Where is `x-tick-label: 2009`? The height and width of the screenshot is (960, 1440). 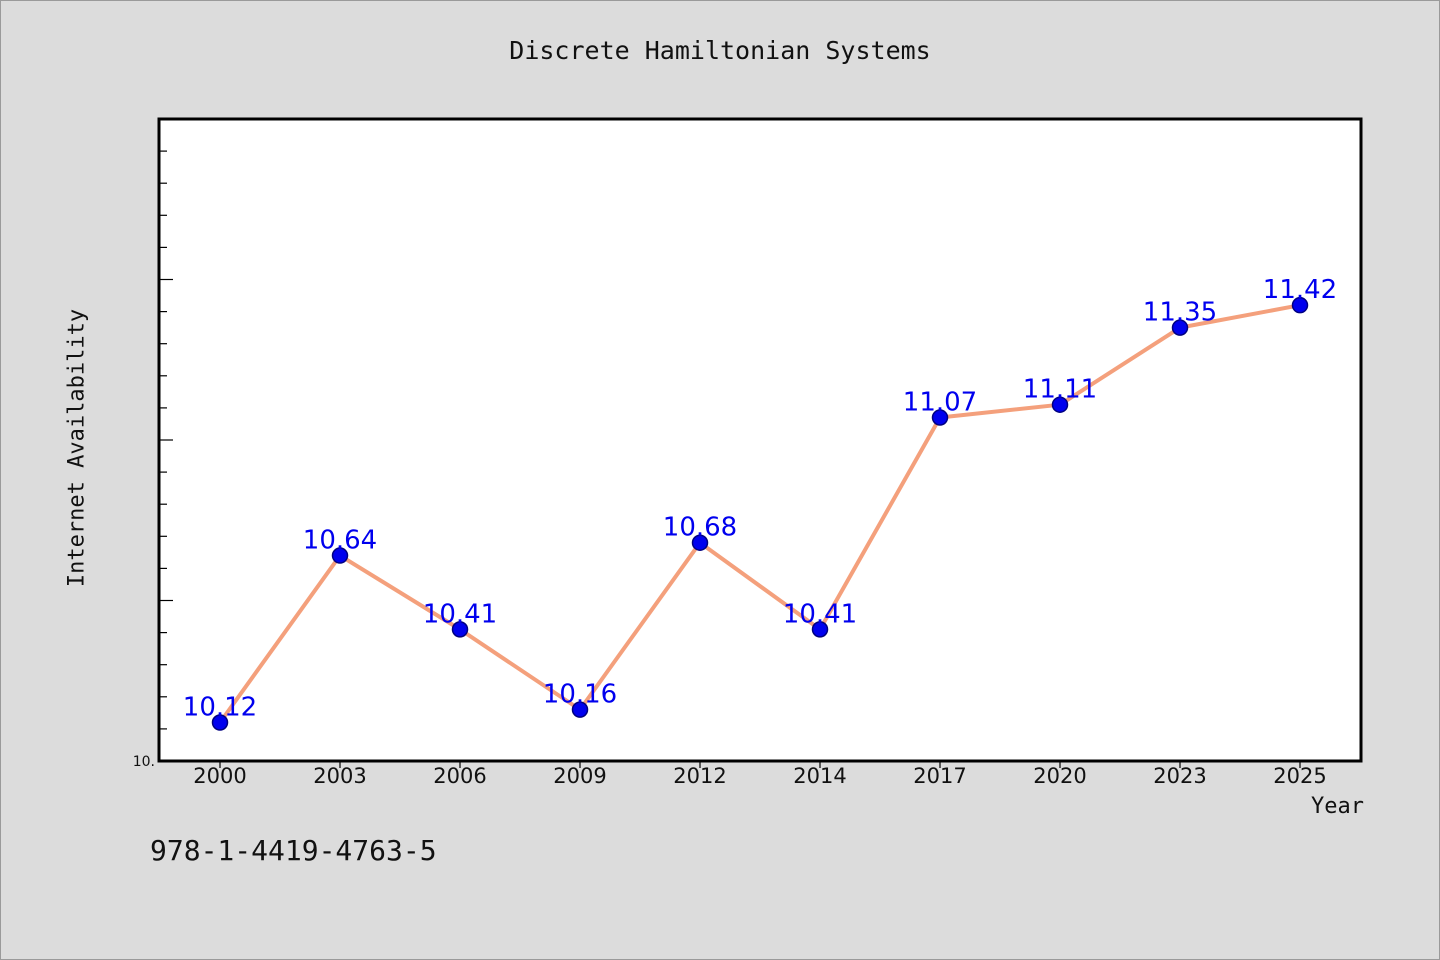 x-tick-label: 2009 is located at coordinates (579, 776).